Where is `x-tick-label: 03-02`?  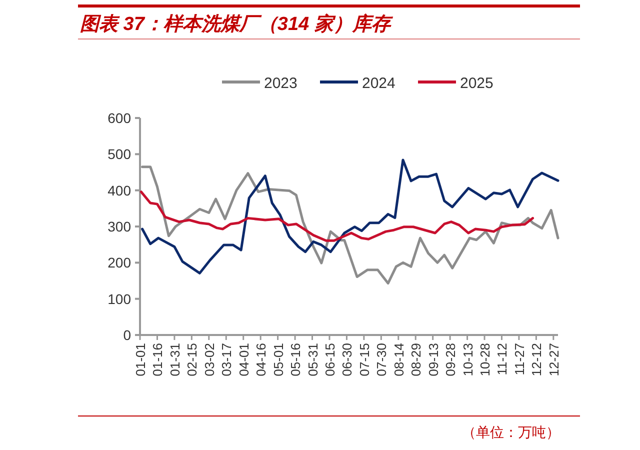 x-tick-label: 03-02 is located at coordinates (209, 359).